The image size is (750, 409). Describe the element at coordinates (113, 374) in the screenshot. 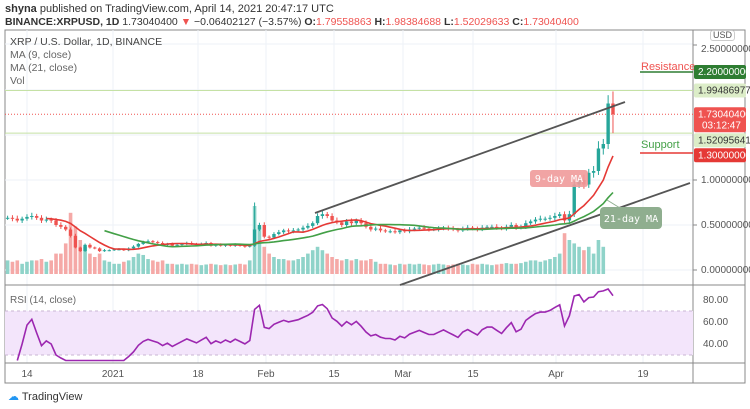

I see `time-tick-label: 2021` at that location.